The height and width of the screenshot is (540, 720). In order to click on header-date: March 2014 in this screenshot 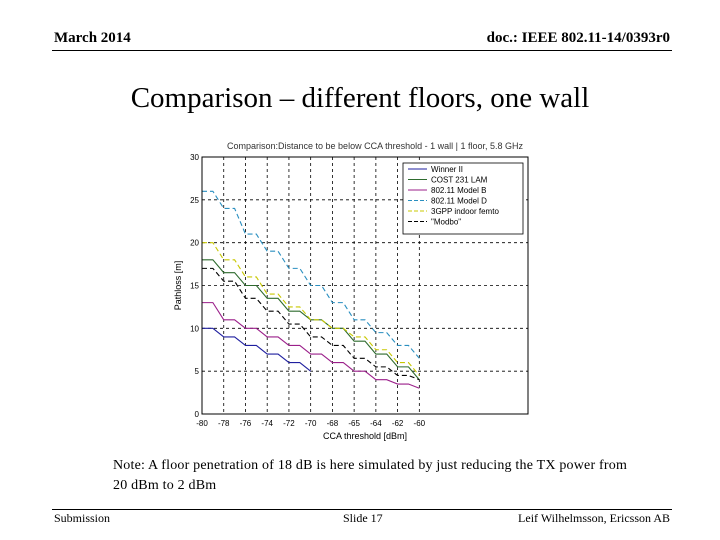, I will do `click(92, 38)`.